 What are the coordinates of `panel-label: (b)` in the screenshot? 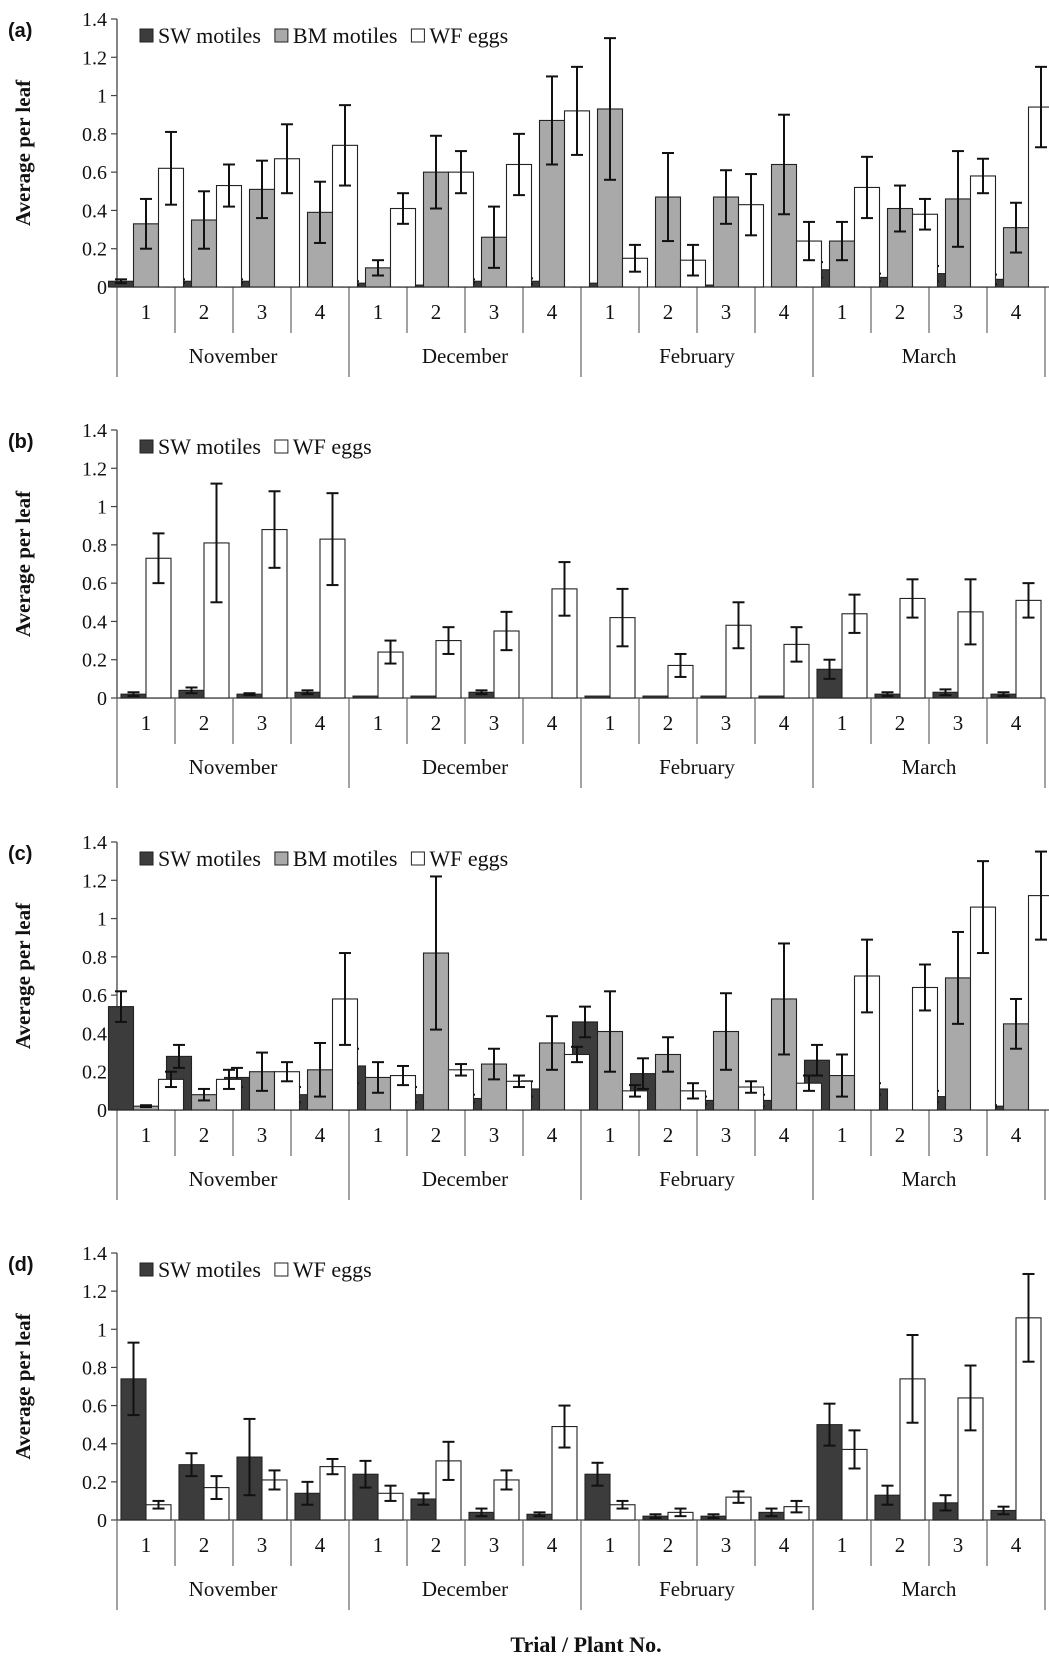 It's located at (21, 442).